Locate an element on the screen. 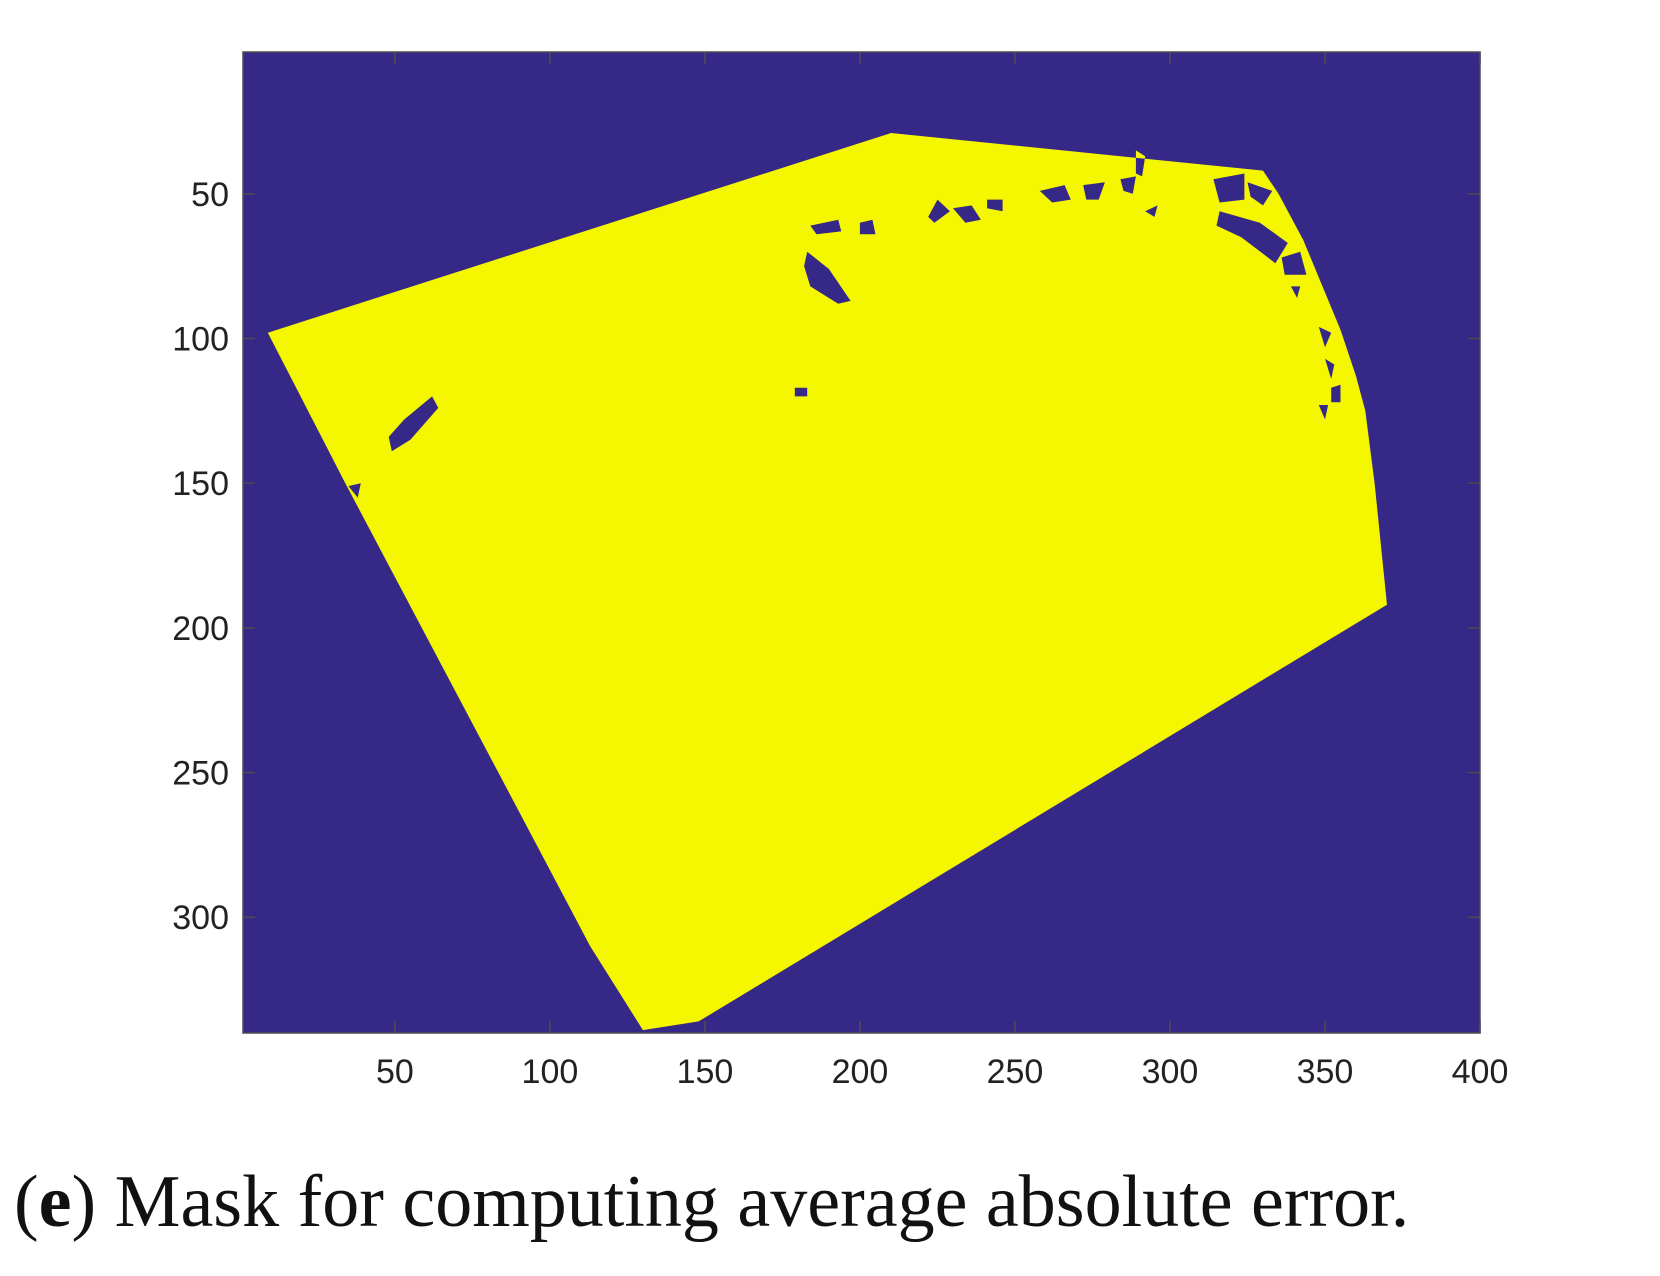 This screenshot has height=1276, width=1660. y-tick-label: 100 is located at coordinates (200, 339).